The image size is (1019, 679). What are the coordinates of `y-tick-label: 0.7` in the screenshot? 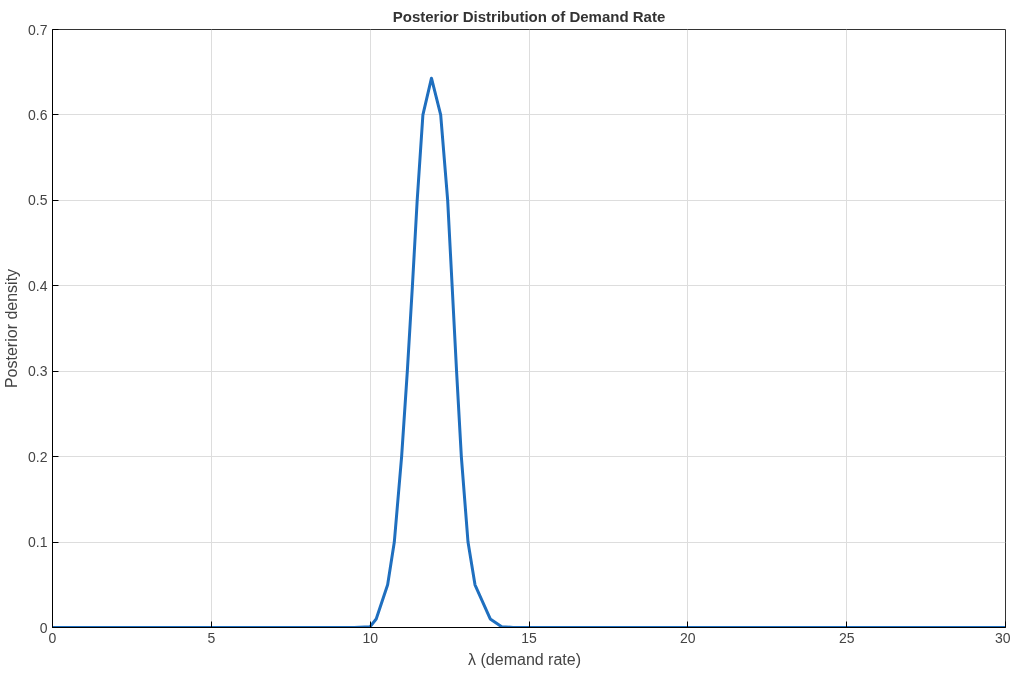 It's located at (38, 29).